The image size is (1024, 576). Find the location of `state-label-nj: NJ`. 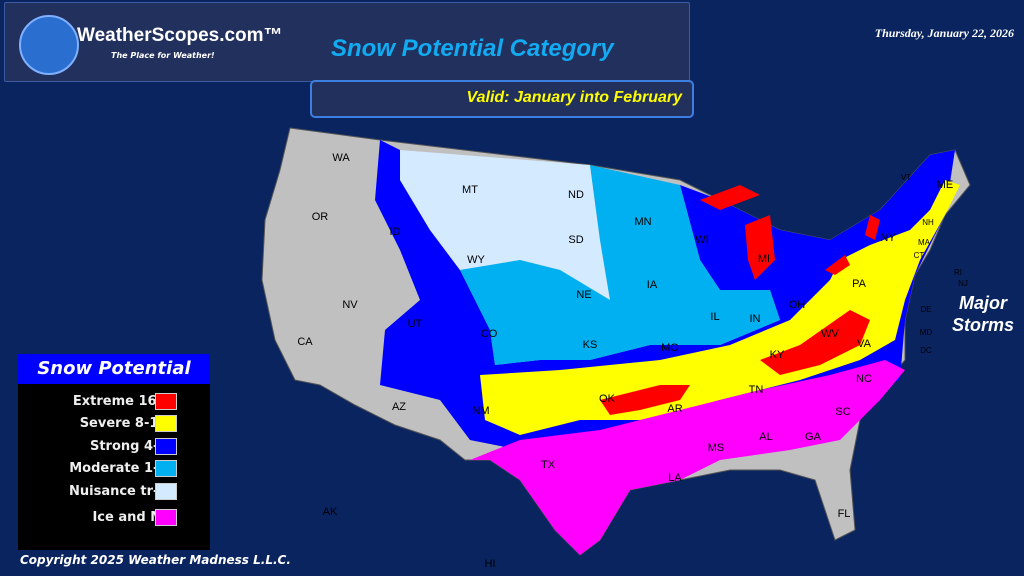

state-label-nj: NJ is located at coordinates (963, 283).